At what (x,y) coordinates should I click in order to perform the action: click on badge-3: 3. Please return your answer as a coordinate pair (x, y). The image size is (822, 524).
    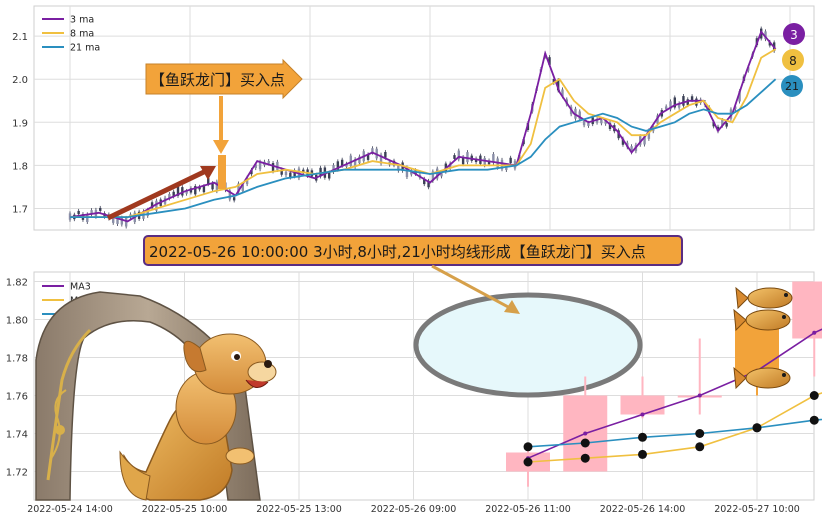
    Looking at the image, I should click on (794, 34).